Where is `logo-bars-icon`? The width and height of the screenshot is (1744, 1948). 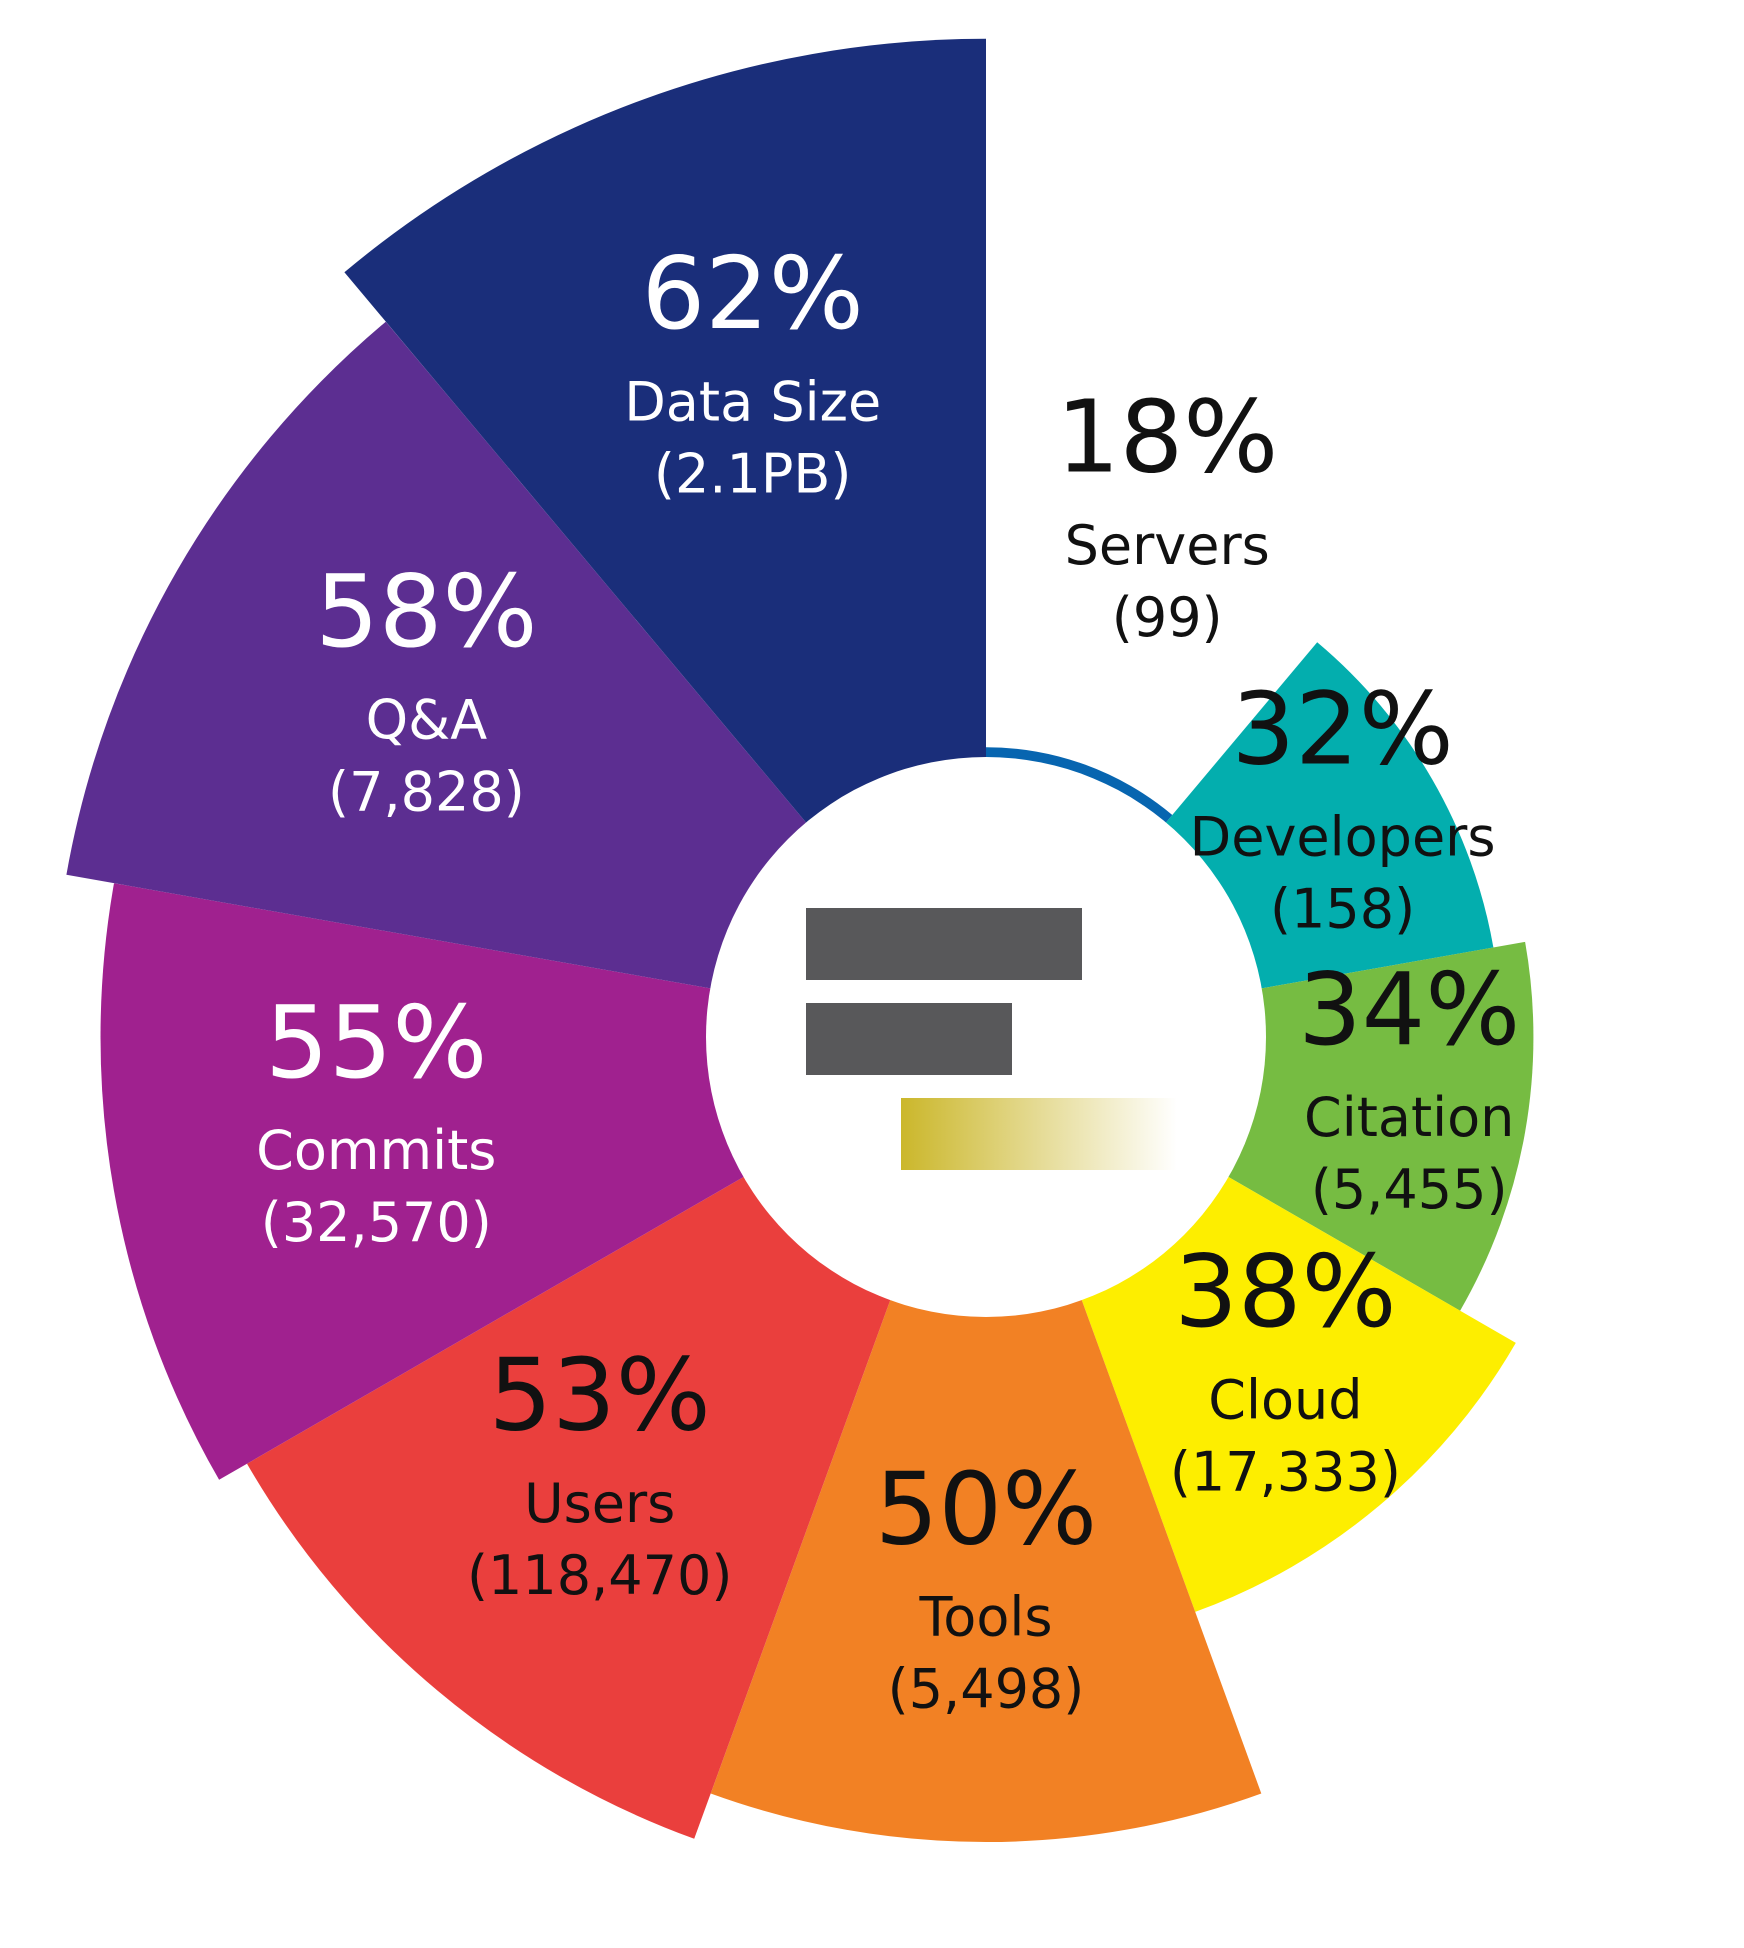 logo-bars-icon is located at coordinates (991, 1039).